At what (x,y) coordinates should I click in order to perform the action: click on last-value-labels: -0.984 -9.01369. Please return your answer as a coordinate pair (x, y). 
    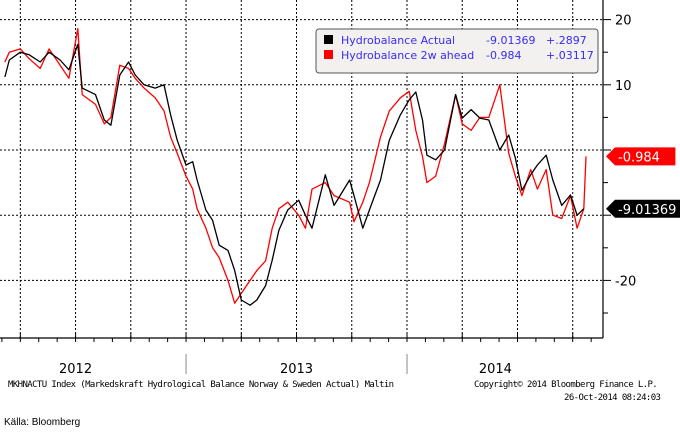
    Looking at the image, I should click on (643, 182).